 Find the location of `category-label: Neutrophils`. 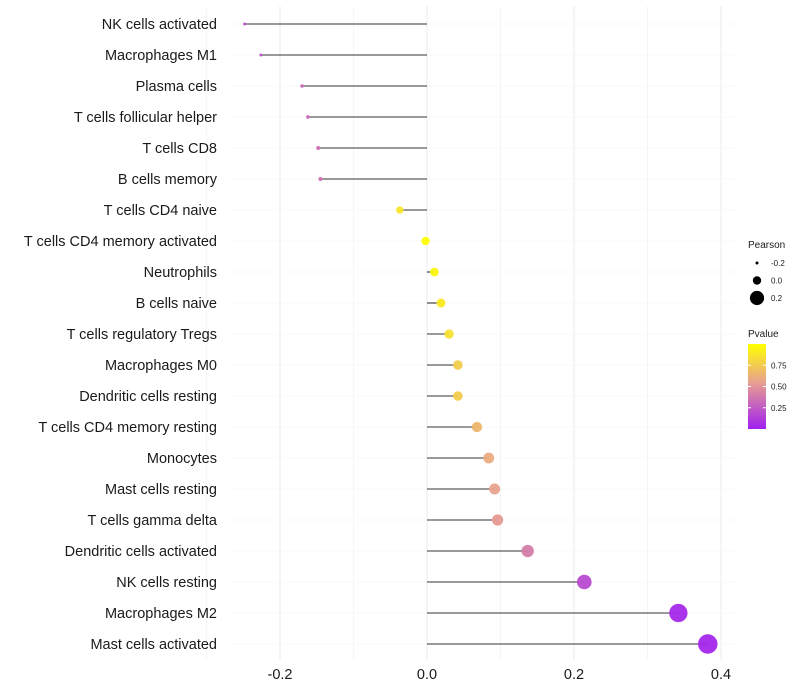

category-label: Neutrophils is located at coordinates (180, 273).